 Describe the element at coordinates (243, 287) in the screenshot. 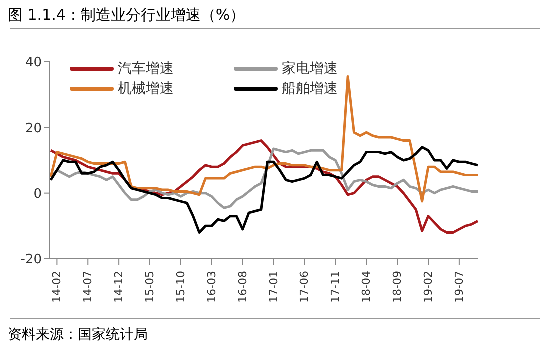

I see `x-tick-label: 16-08` at that location.